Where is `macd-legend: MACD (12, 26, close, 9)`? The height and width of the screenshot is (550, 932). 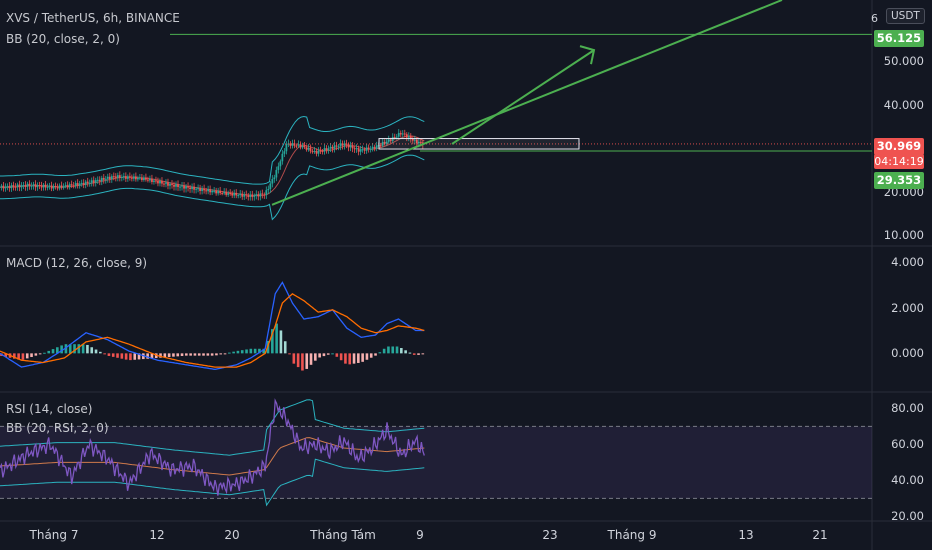
macd-legend: MACD (12, 26, close, 9) is located at coordinates (77, 263).